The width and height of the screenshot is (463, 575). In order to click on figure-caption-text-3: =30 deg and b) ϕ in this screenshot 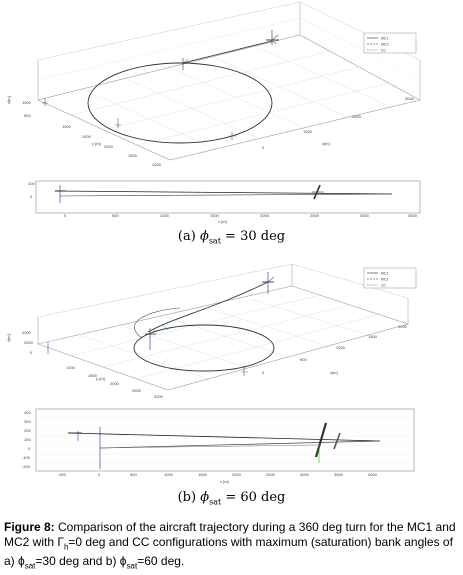, I will do `click(81, 561)`.